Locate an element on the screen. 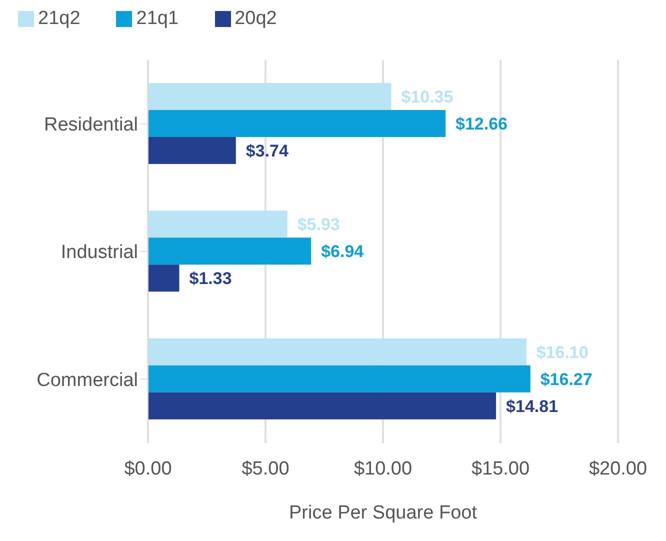 Image resolution: width=666 pixels, height=541 pixels. data-label: $3.74 is located at coordinates (267, 151).